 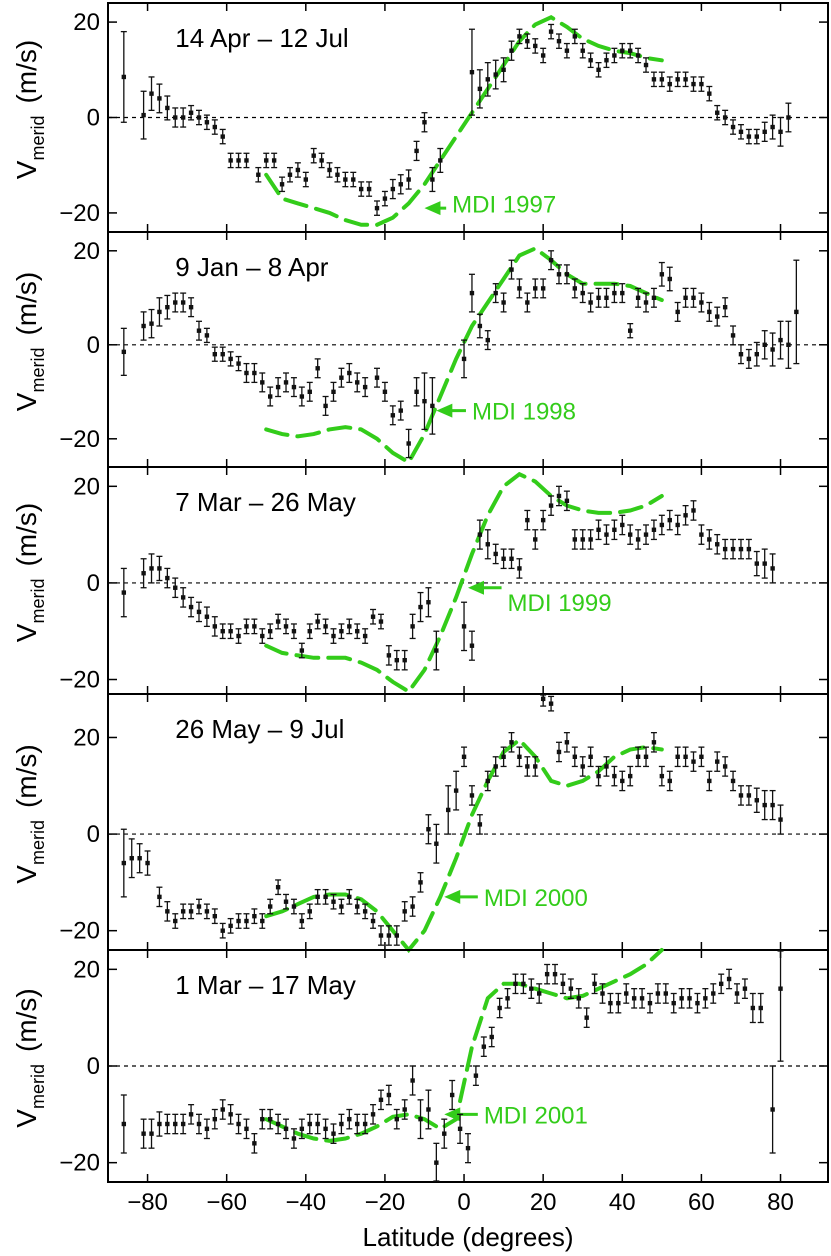 What do you see at coordinates (26, 535) in the screenshot?
I see `y-axis-label-unit: (m/s)` at bounding box center [26, 535].